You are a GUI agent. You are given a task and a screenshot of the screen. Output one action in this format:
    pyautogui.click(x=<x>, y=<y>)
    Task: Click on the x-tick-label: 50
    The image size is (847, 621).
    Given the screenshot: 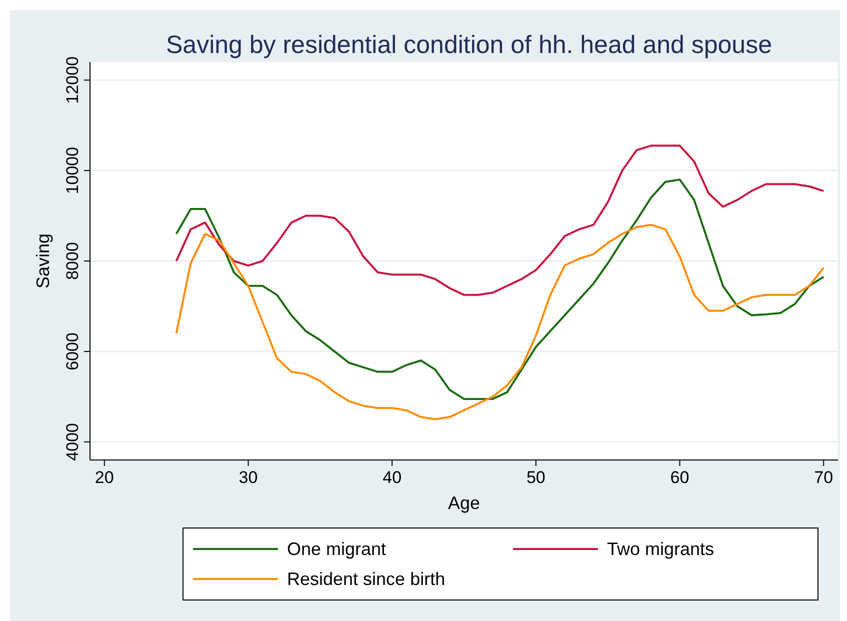 What is the action you would take?
    pyautogui.click(x=536, y=477)
    